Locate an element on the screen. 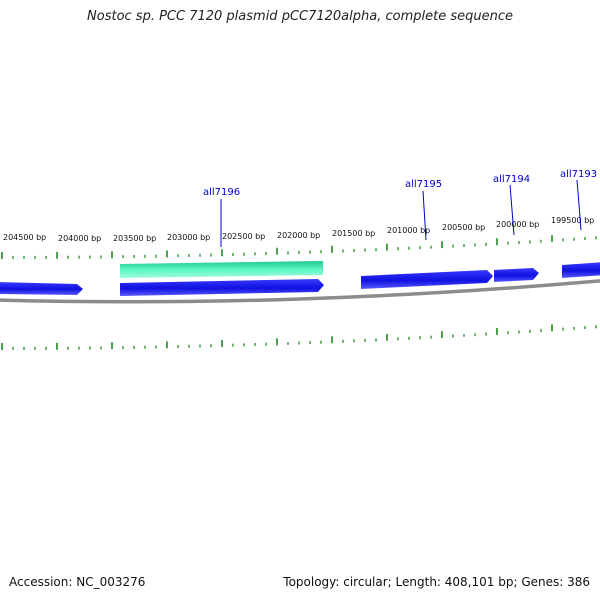  inner-ruler-ticks is located at coordinates (299, 337).